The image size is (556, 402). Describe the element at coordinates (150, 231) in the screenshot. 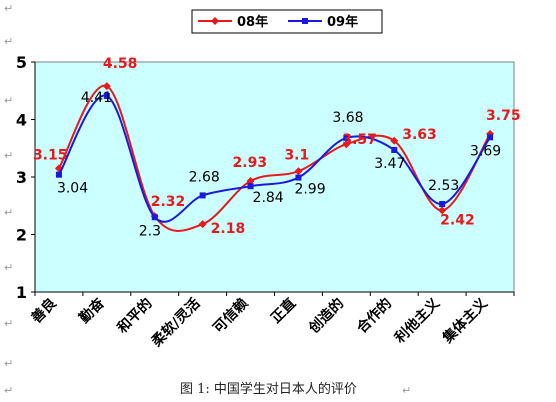

I see `data-label-09: 2.3` at that location.